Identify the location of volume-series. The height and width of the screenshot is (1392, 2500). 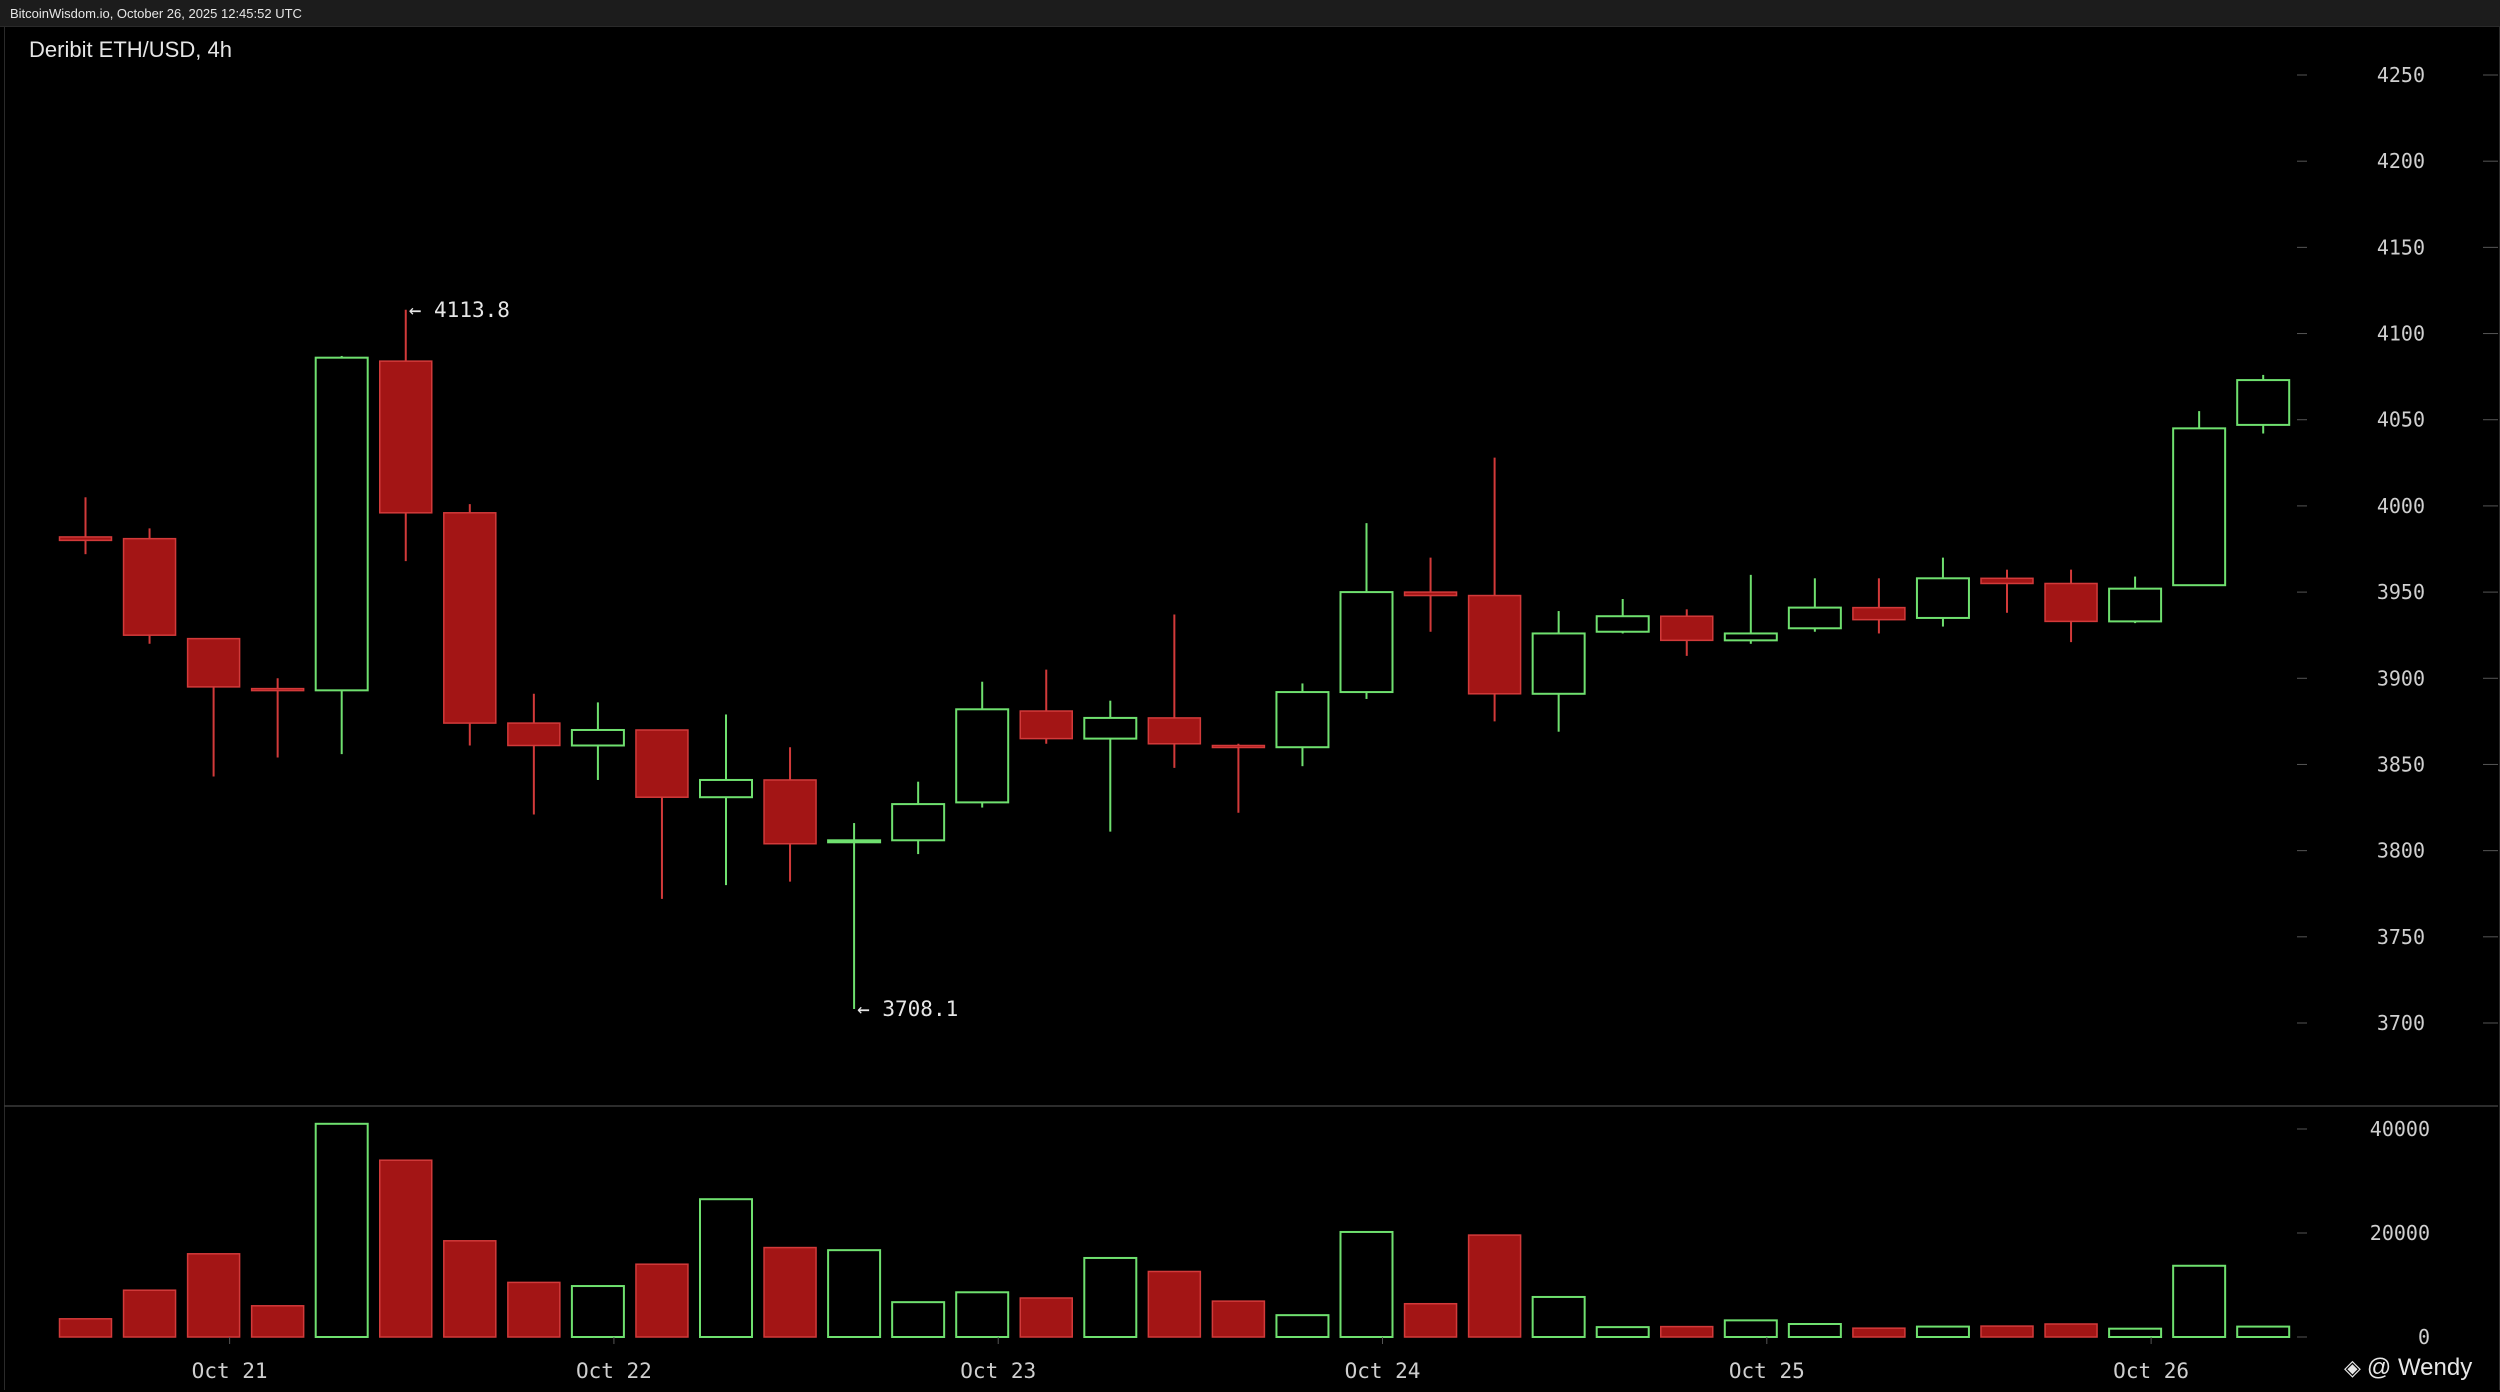
(1174, 1230).